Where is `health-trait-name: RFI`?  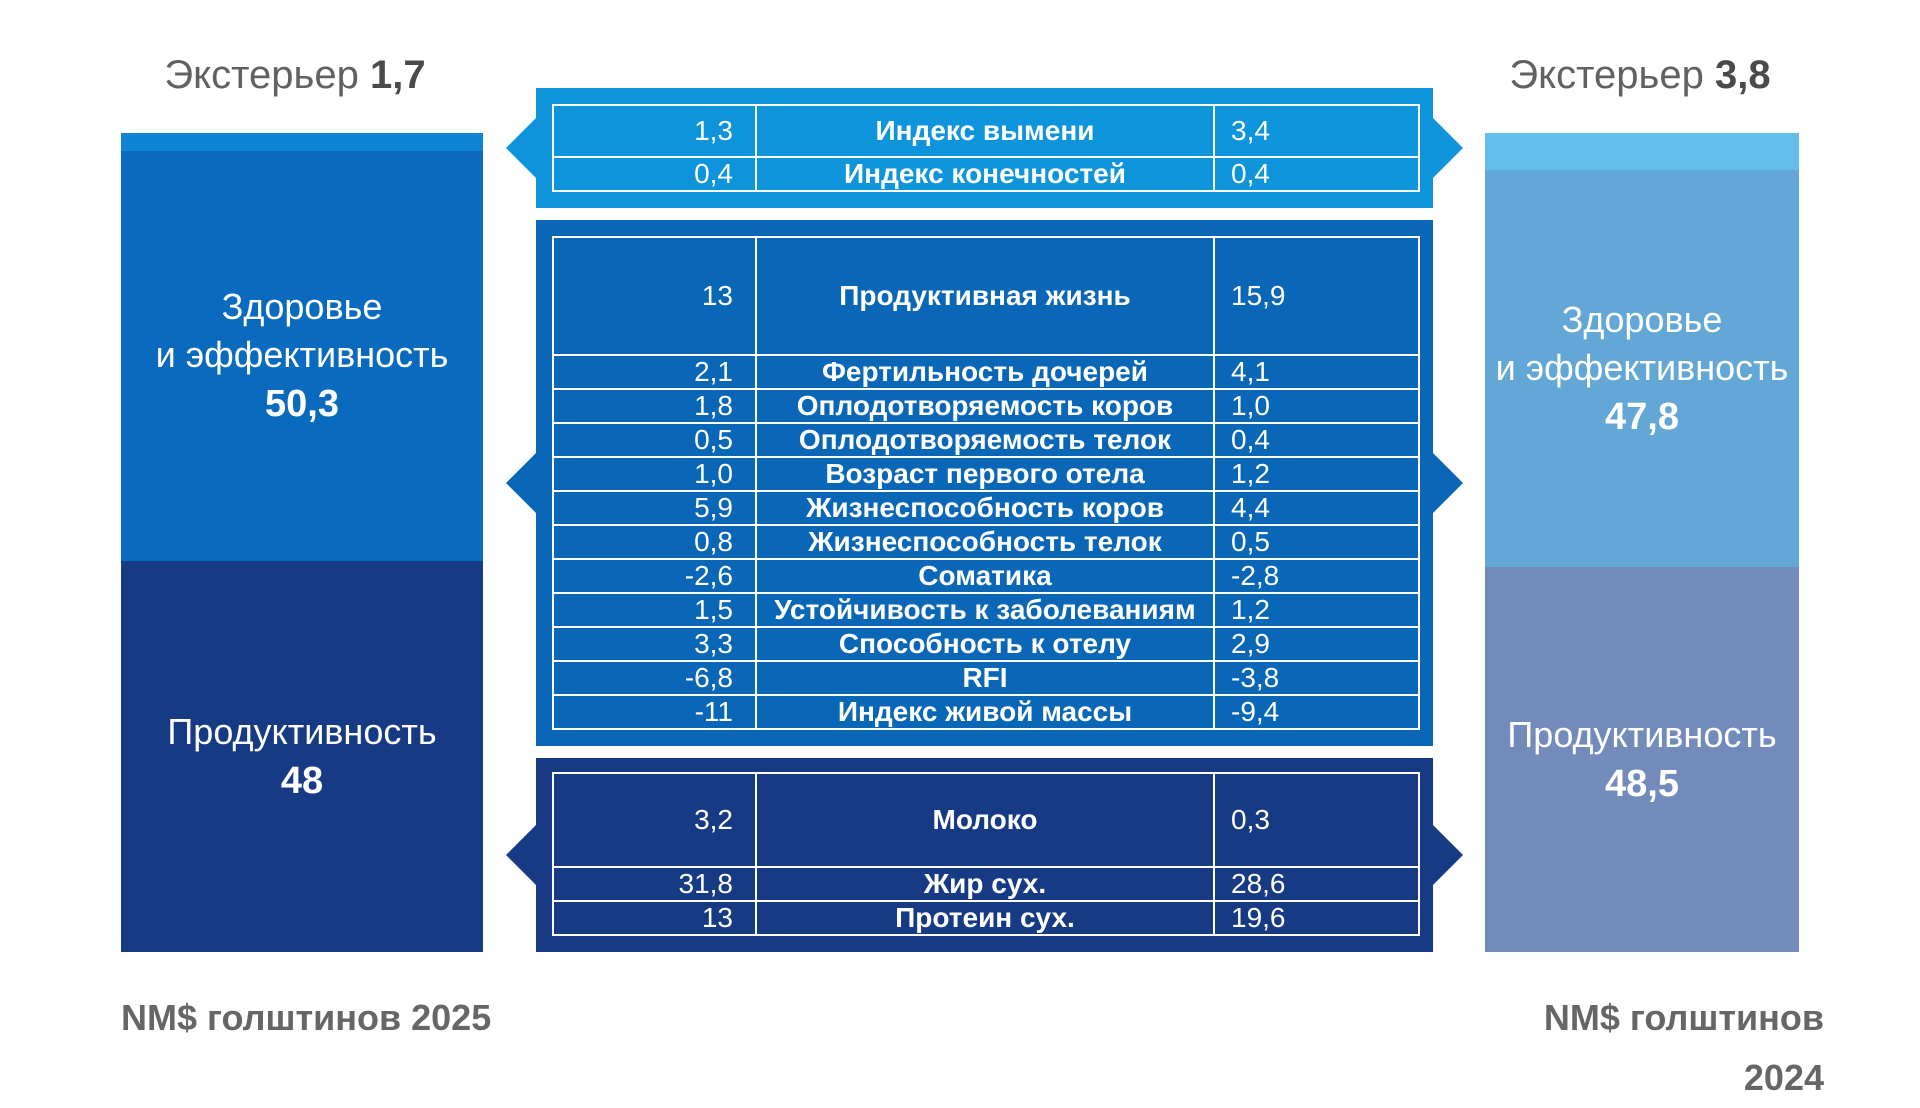 health-trait-name: RFI is located at coordinates (985, 678).